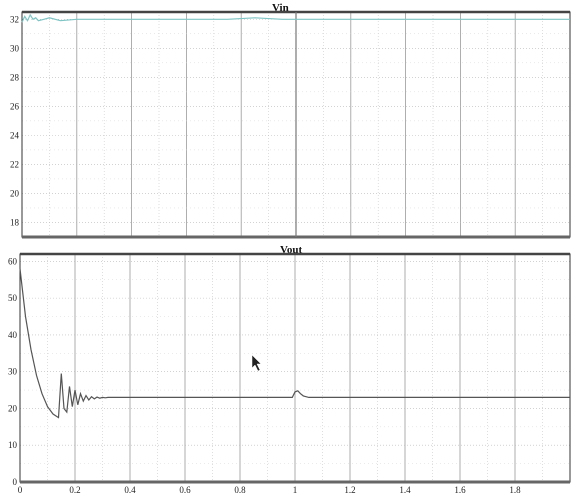  What do you see at coordinates (15, 193) in the screenshot?
I see `vin-ytick-label: 20` at bounding box center [15, 193].